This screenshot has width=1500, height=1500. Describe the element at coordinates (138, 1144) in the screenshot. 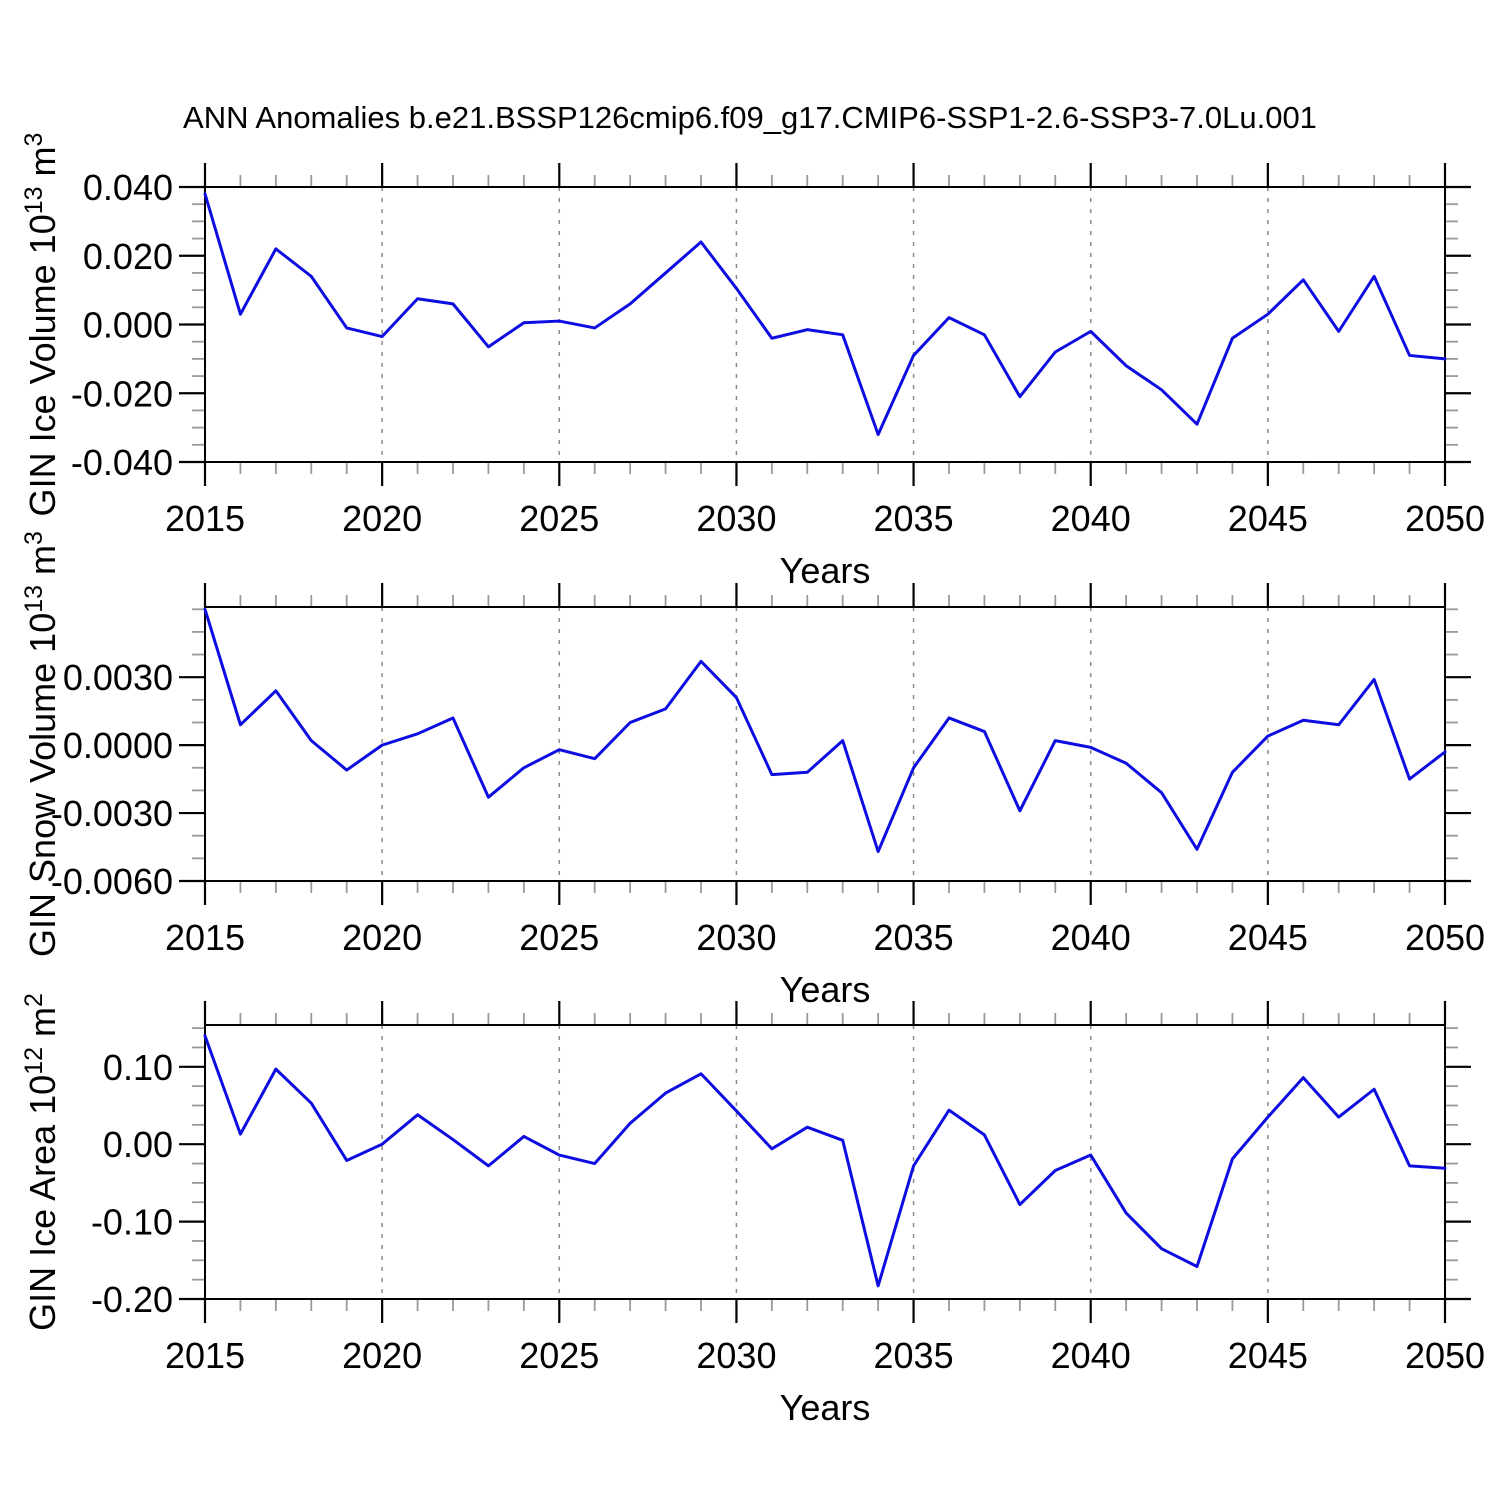

I see `y-tick-label-0.00: 0.00` at that location.